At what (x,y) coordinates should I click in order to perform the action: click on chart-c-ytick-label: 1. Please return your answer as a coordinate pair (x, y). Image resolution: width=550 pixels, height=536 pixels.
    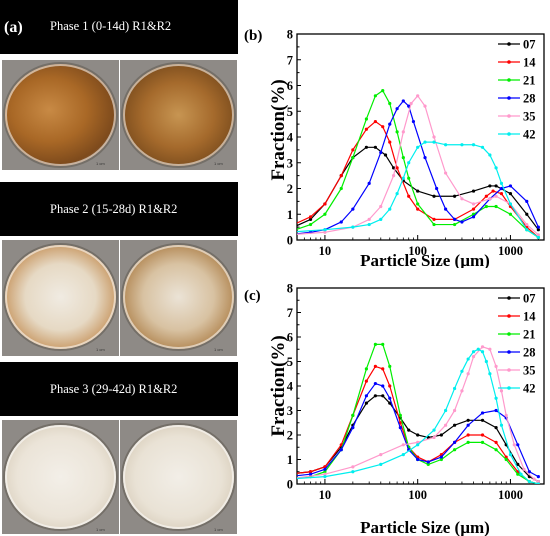
    Looking at the image, I should click on (290, 460).